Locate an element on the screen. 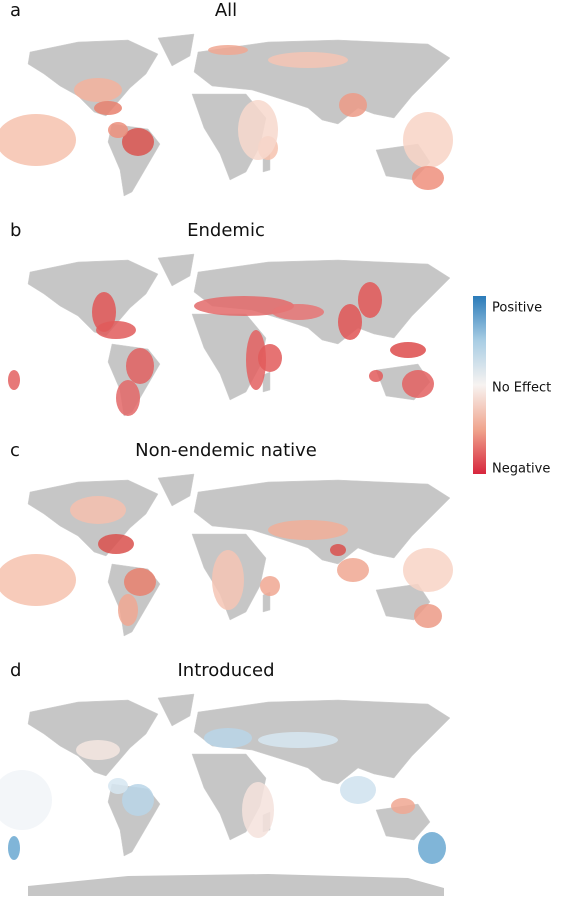 The width and height of the screenshot is (584, 900). legend-label: Negative is located at coordinates (521, 469).